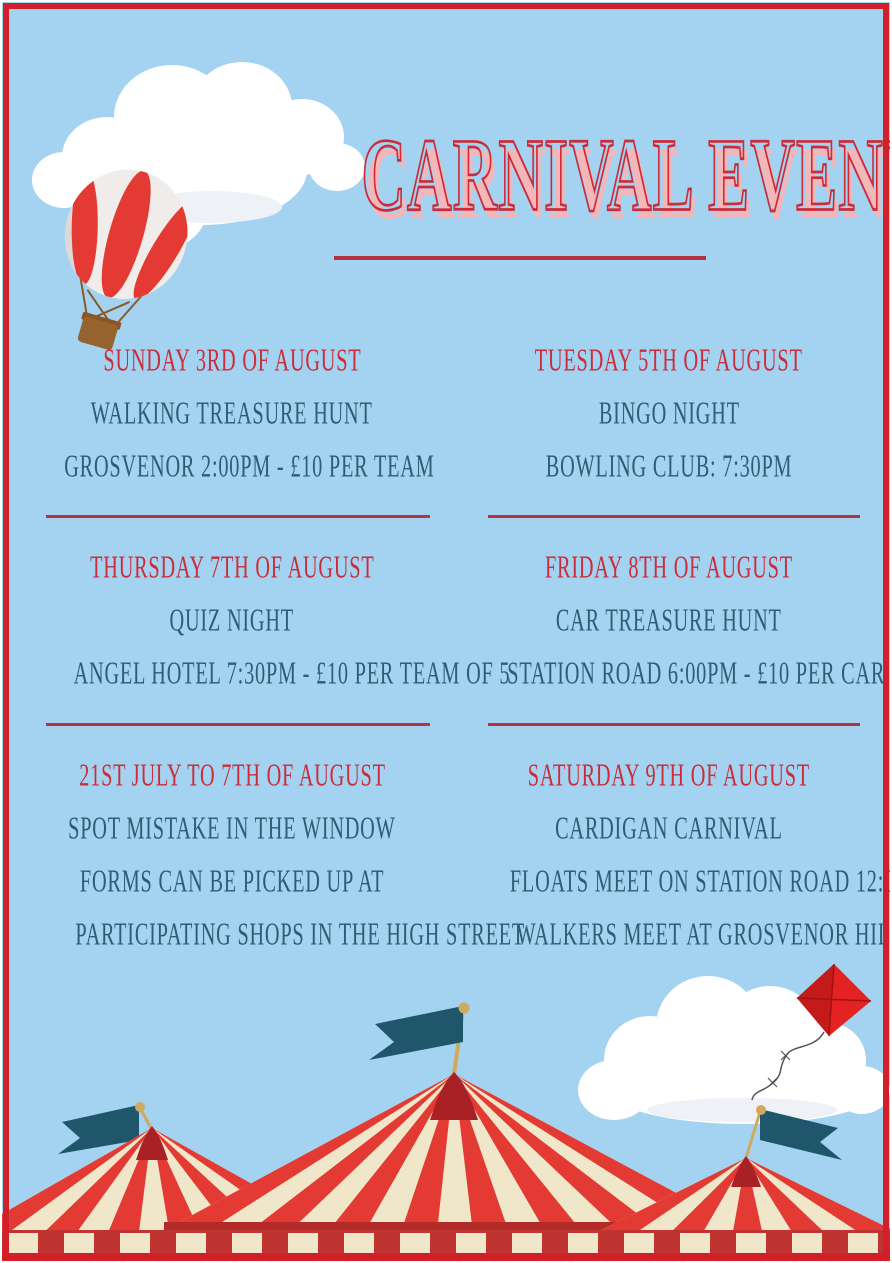  I want to click on circus-tent-big, so click(455, 1122).